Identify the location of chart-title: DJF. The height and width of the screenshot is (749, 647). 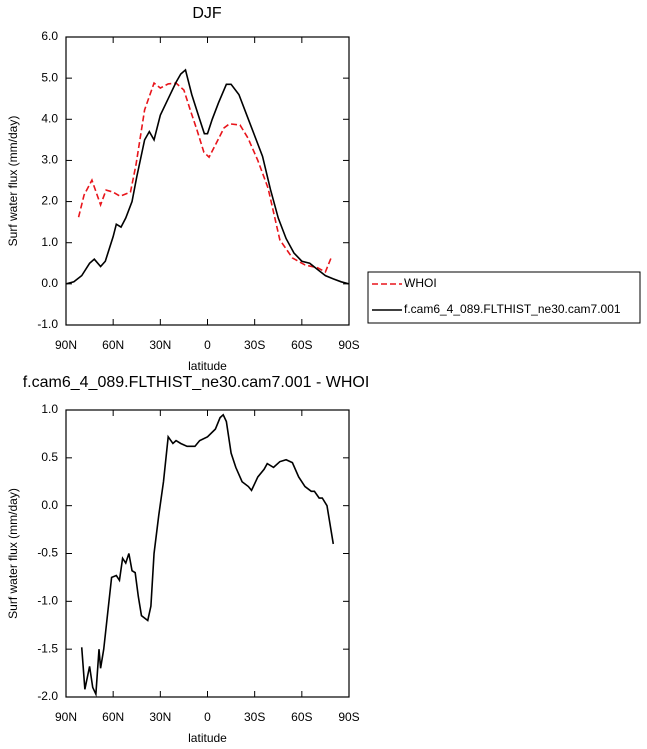
(207, 13).